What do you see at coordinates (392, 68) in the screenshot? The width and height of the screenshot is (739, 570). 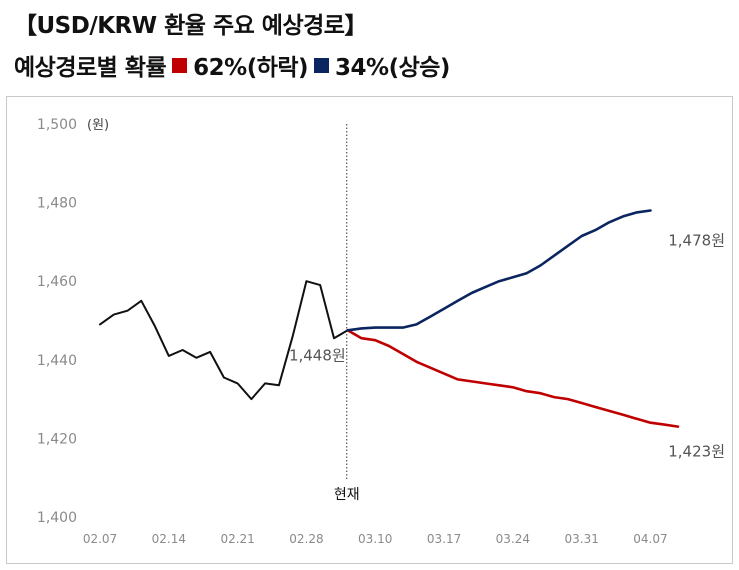 I see `legend-label-up: 34%(상승)` at bounding box center [392, 68].